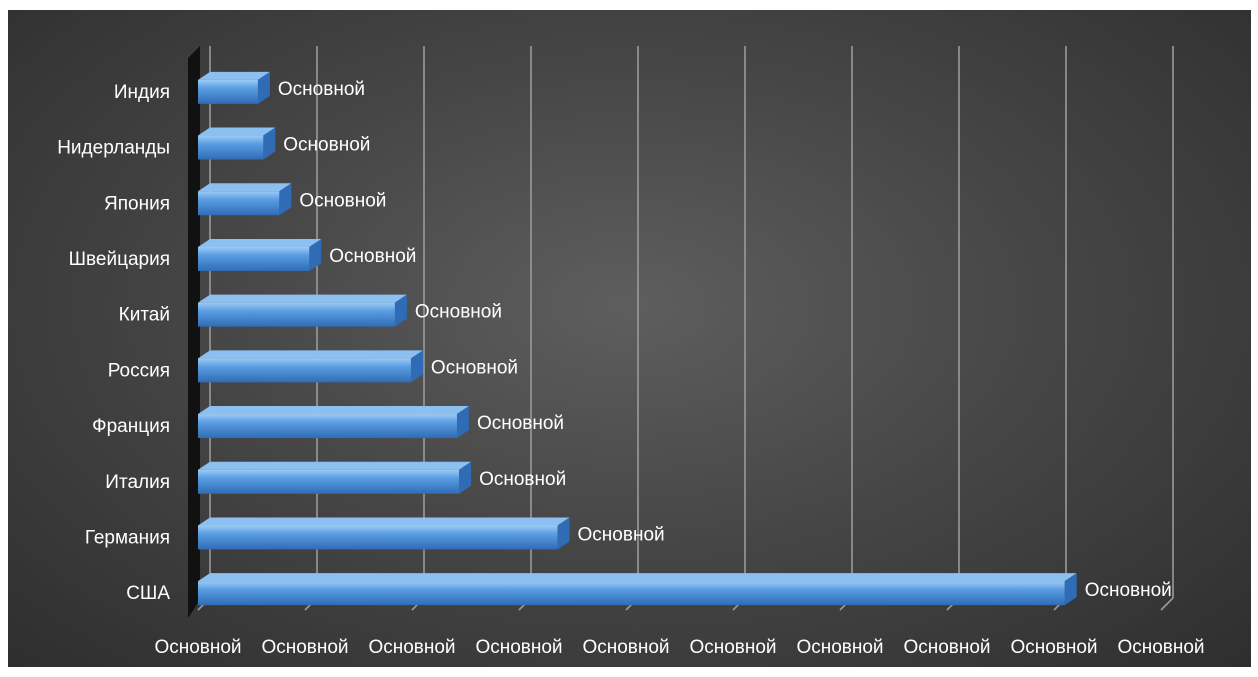 This screenshot has height=677, width=1258. I want to click on category-label: Япония, so click(137, 203).